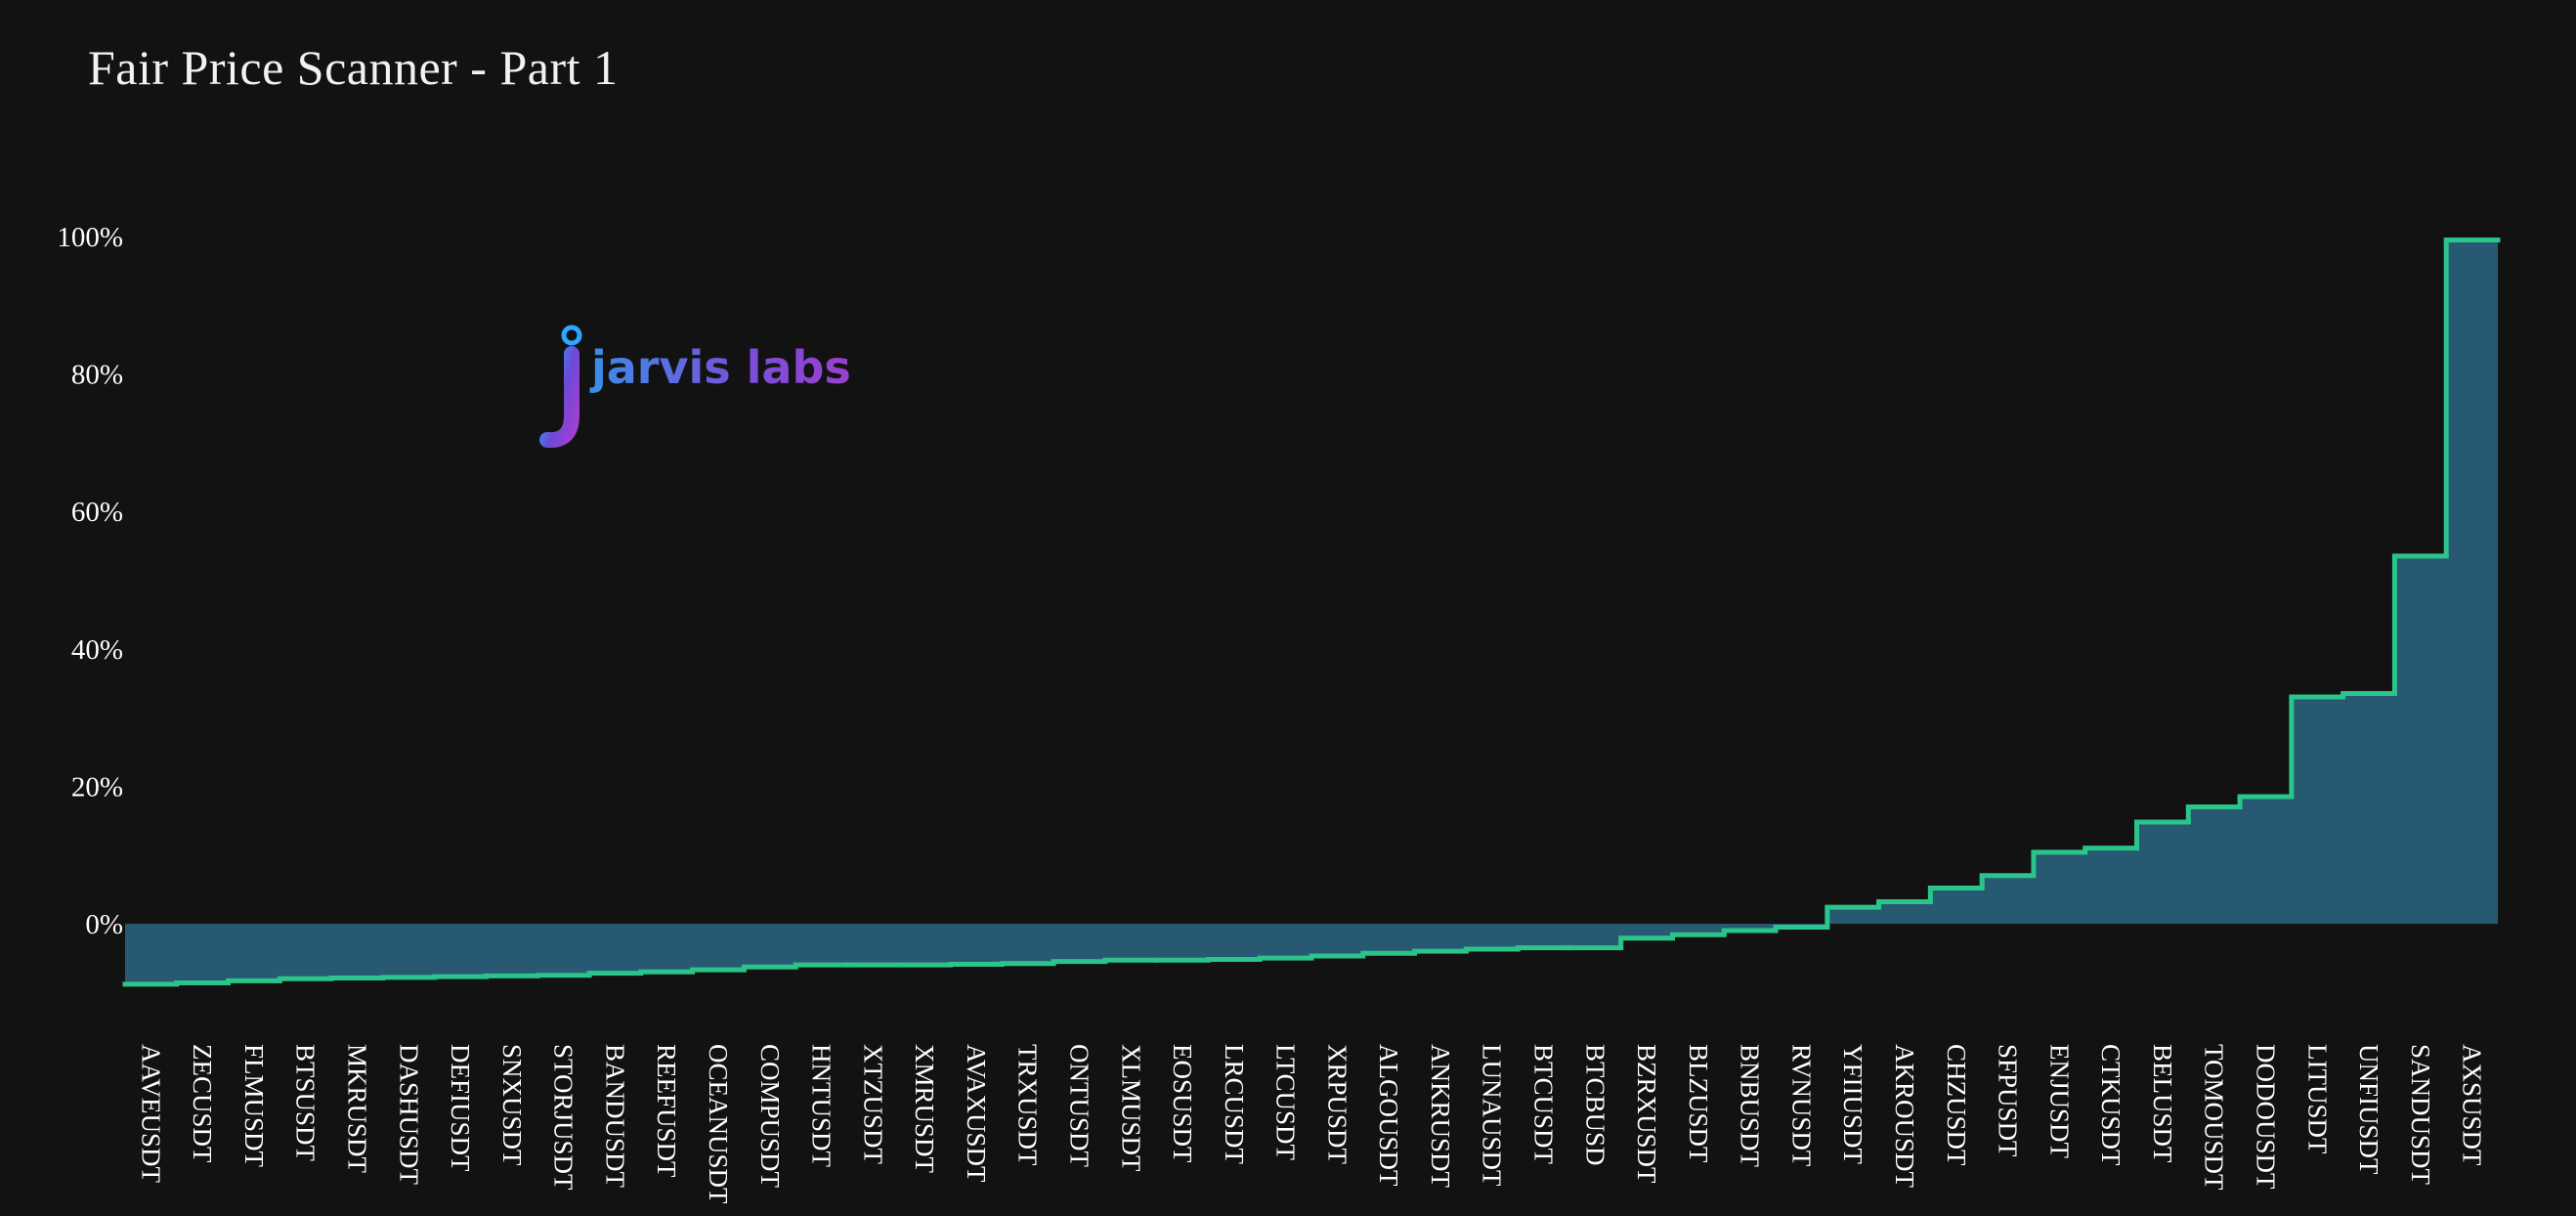  I want to click on x-tick-label: COMPUSDT, so click(770, 1116).